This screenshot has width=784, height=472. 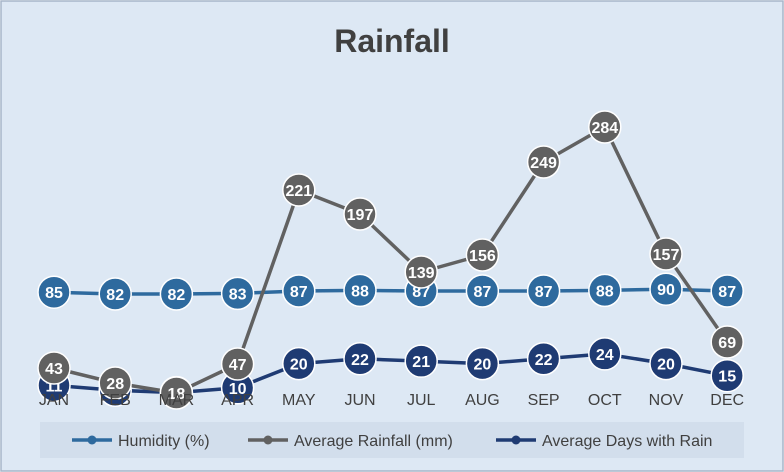 I want to click on data-label: 83, so click(x=238, y=294).